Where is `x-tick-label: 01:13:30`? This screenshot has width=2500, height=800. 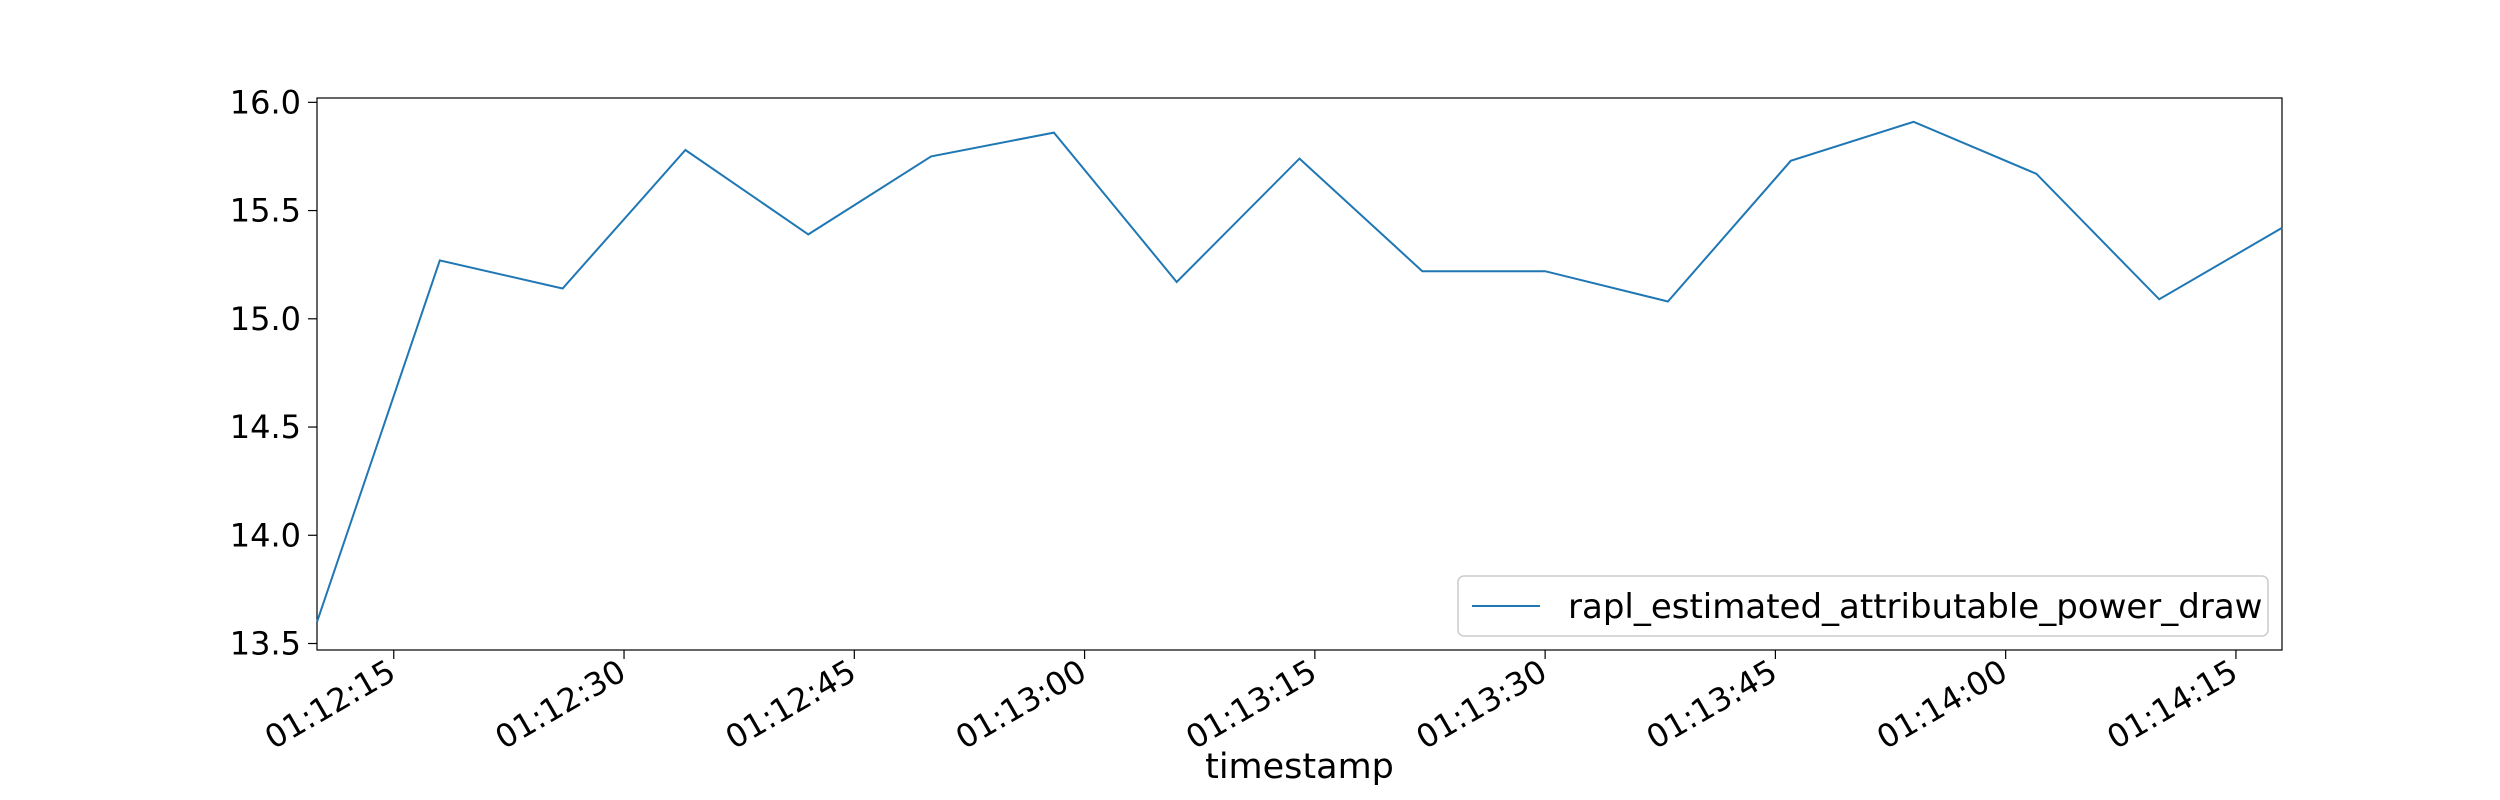
x-tick-label: 01:13:30 is located at coordinates (1481, 704).